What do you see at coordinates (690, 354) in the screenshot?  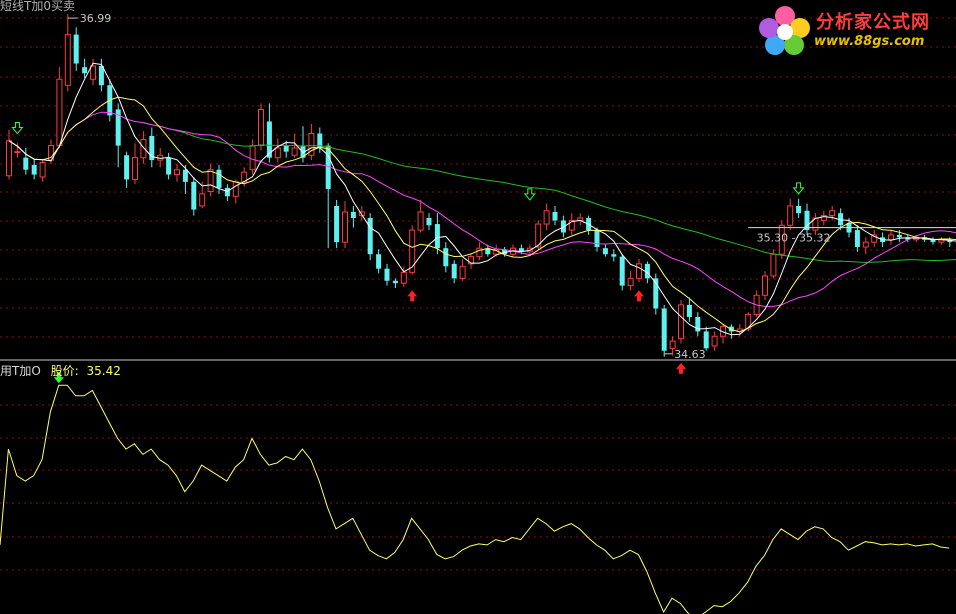 I see `low-label: 34.63` at bounding box center [690, 354].